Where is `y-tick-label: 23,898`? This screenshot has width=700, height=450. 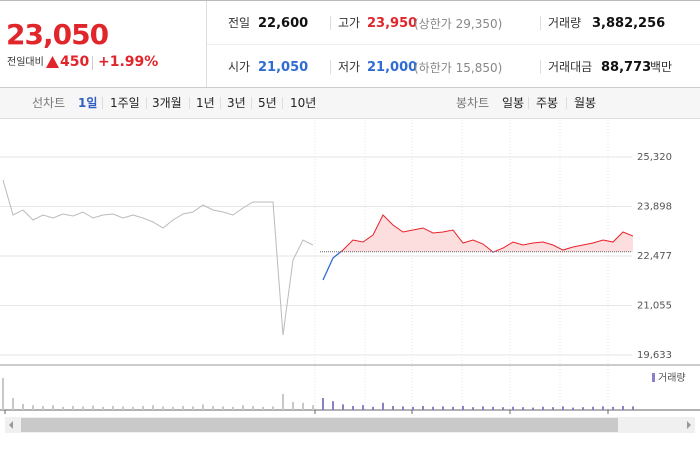
y-tick-label: 23,898 is located at coordinates (654, 207).